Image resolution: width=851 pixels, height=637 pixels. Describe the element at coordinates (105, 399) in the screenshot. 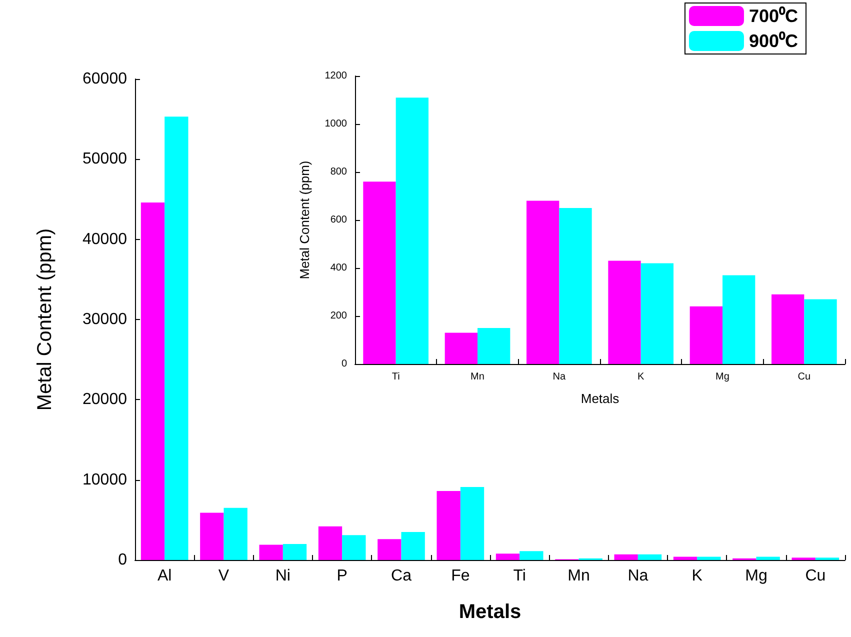

I see `y-tick-label: 20000` at that location.